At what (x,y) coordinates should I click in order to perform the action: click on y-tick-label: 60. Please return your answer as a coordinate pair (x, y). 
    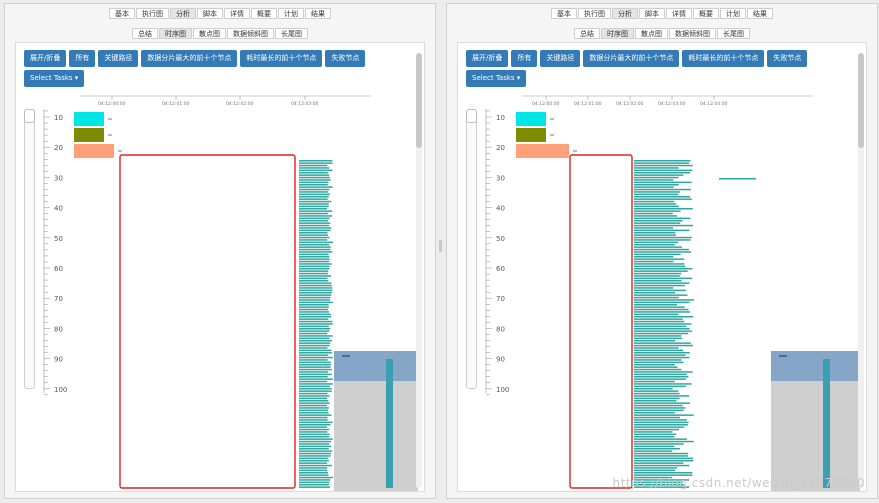
    Looking at the image, I should click on (500, 269).